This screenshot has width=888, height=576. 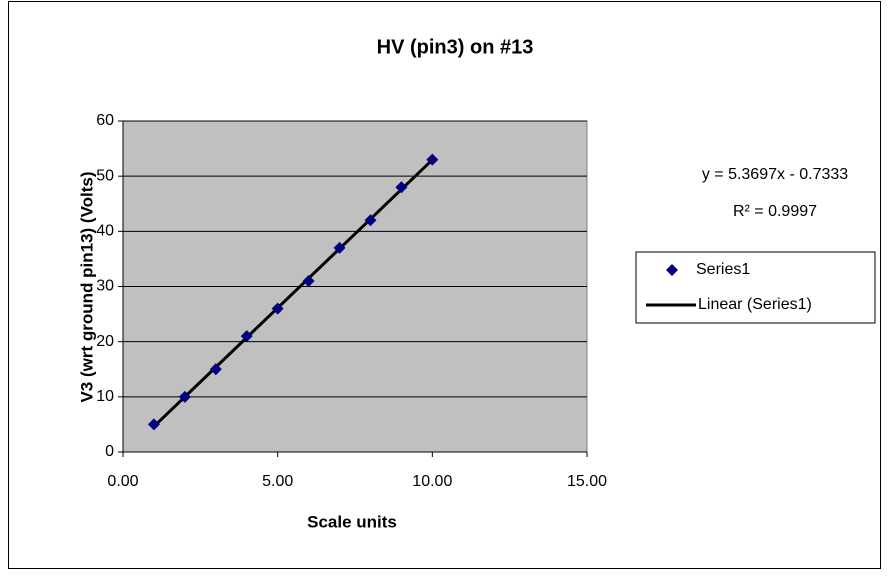 What do you see at coordinates (455, 47) in the screenshot?
I see `chart-title: HV (pin3) on #13` at bounding box center [455, 47].